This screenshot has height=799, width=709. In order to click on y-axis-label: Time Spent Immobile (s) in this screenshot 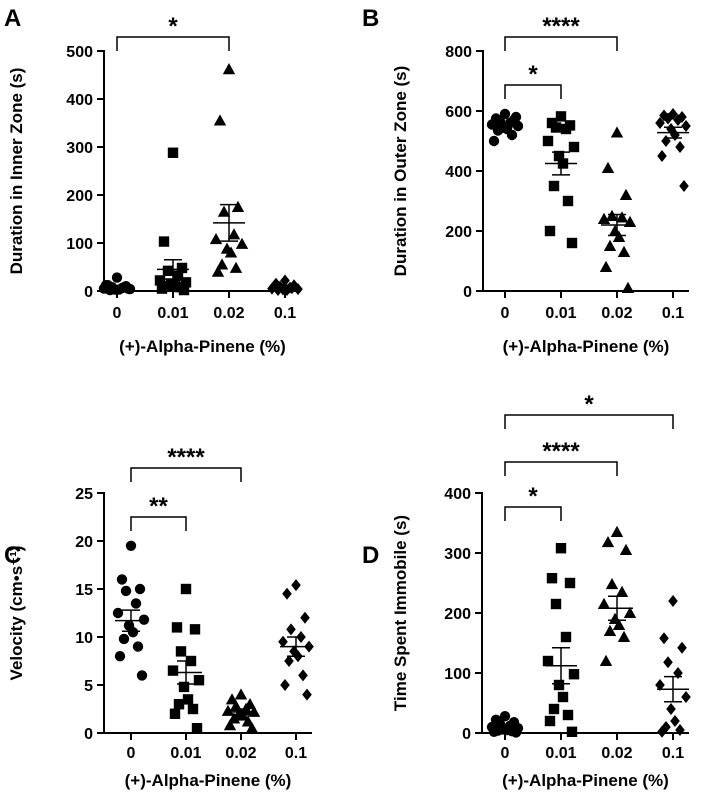, I will do `click(400, 613)`.